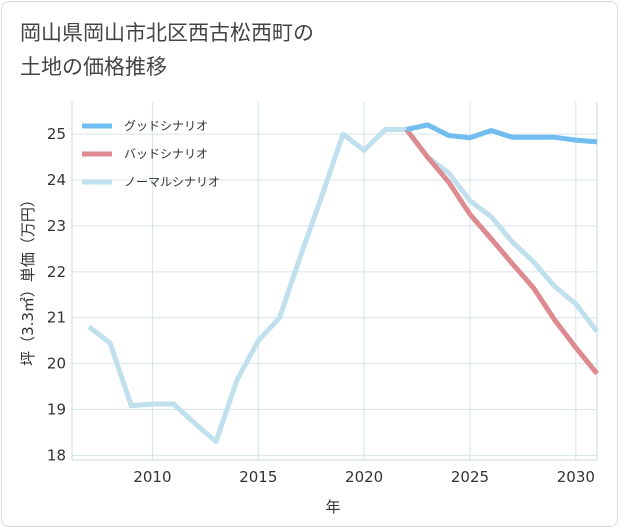 This screenshot has height=530, width=621. What do you see at coordinates (56, 272) in the screenshot?
I see `y-tick-label-22: 22` at bounding box center [56, 272].